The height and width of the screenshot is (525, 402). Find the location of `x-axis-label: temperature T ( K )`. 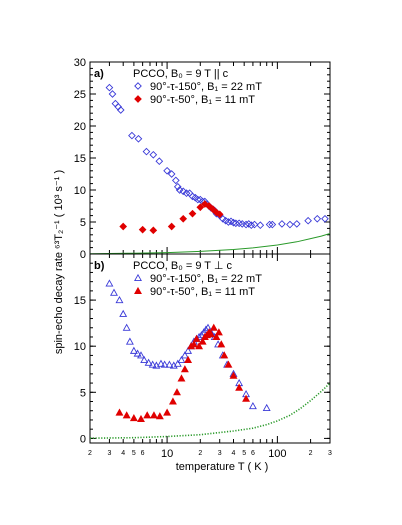

x-axis-label: temperature T ( K ) is located at coordinates (222, 467).